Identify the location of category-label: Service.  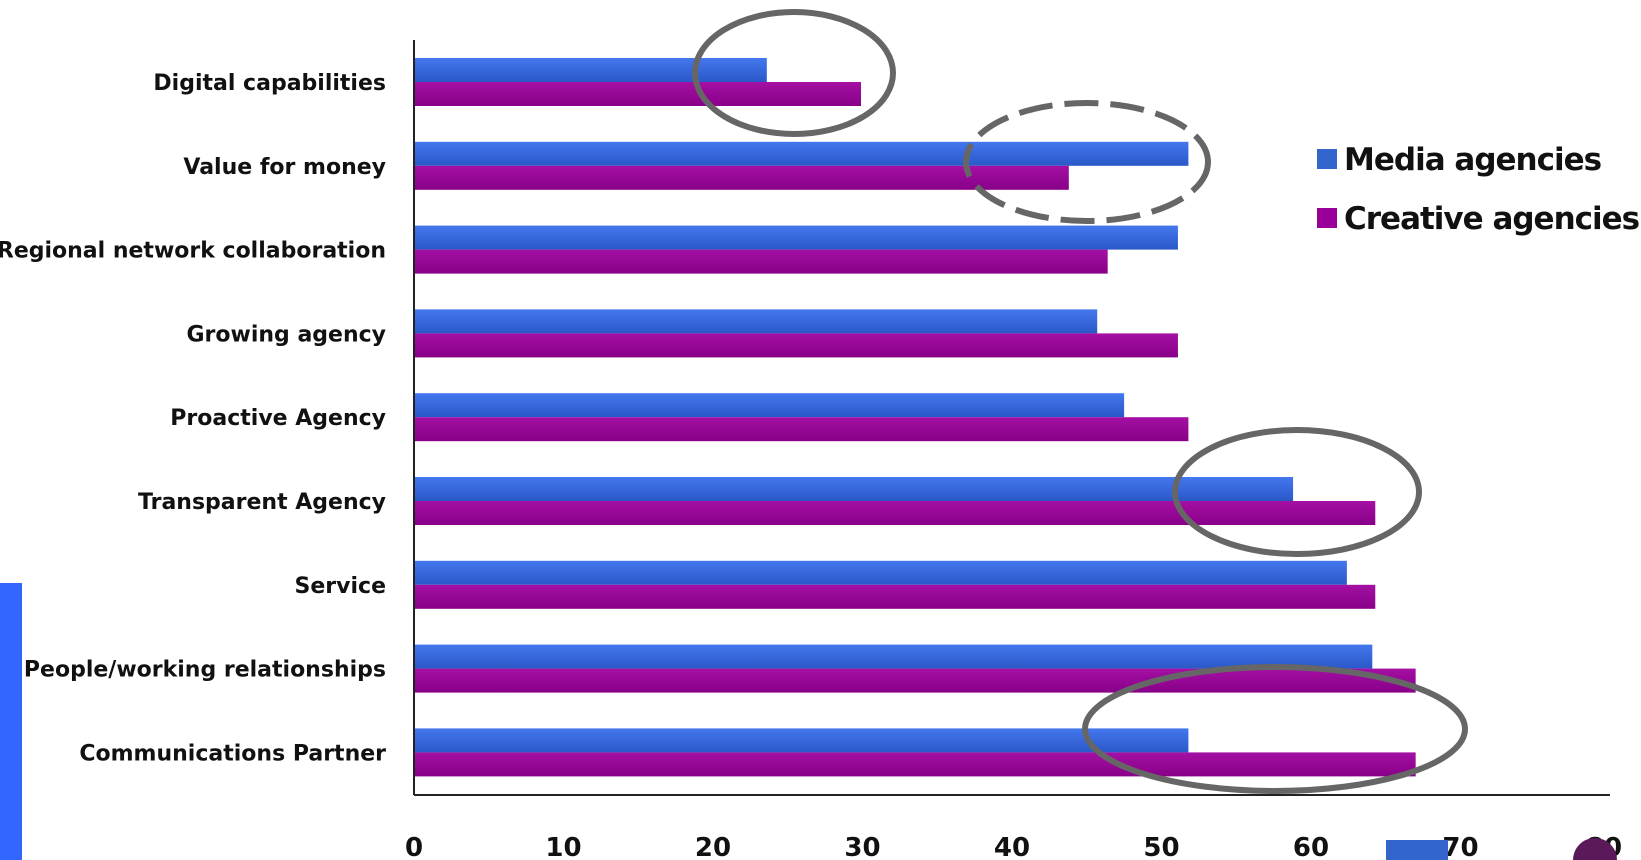
(340, 586).